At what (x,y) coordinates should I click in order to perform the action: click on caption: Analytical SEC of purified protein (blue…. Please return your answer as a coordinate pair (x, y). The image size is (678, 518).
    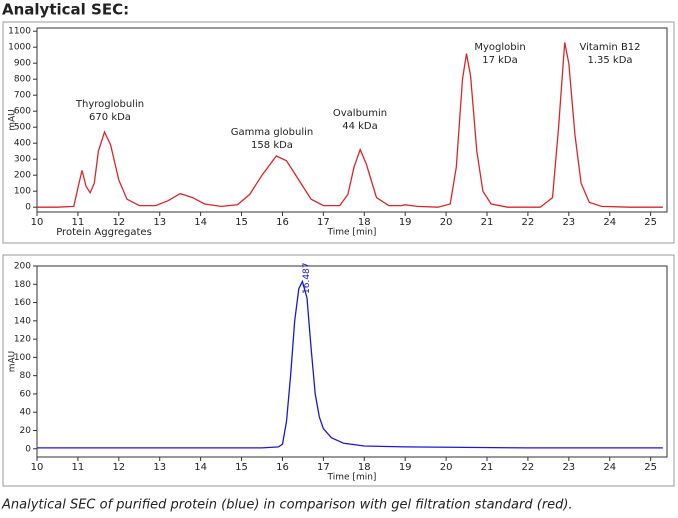
    Looking at the image, I should click on (287, 505).